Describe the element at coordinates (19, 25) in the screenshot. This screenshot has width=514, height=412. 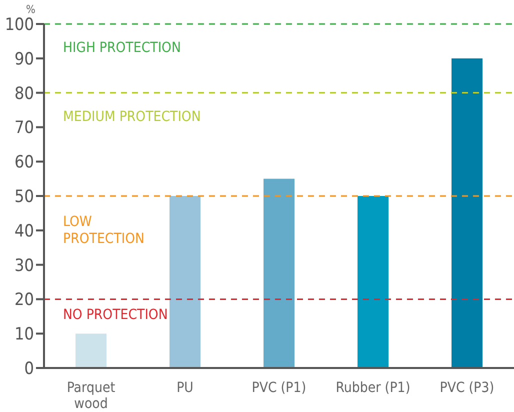
I see `y-tick-label: 100` at that location.